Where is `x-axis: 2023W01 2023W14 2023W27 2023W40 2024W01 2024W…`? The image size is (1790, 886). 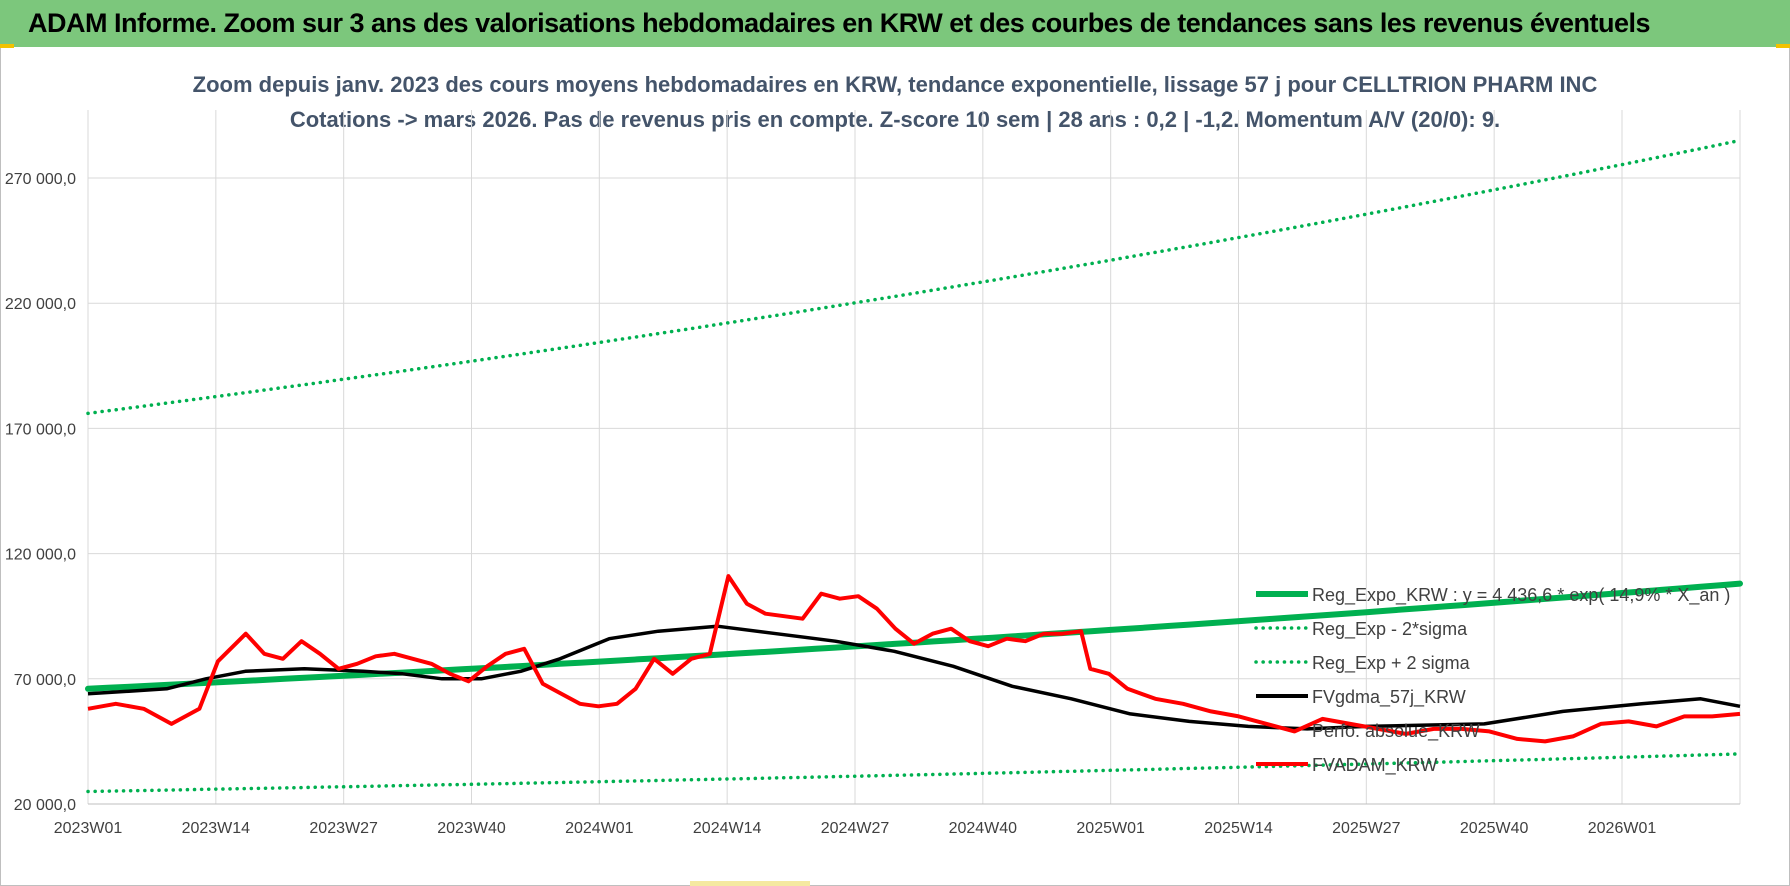
x-axis: 2023W01 2023W14 2023W27 2023W40 2024W01 2024W… is located at coordinates (855, 828).